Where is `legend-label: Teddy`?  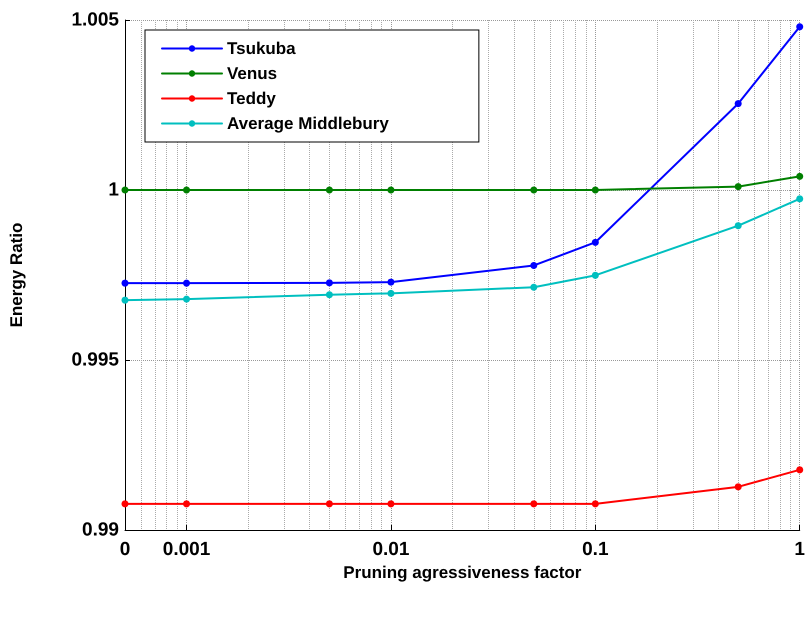 legend-label: Teddy is located at coordinates (251, 98).